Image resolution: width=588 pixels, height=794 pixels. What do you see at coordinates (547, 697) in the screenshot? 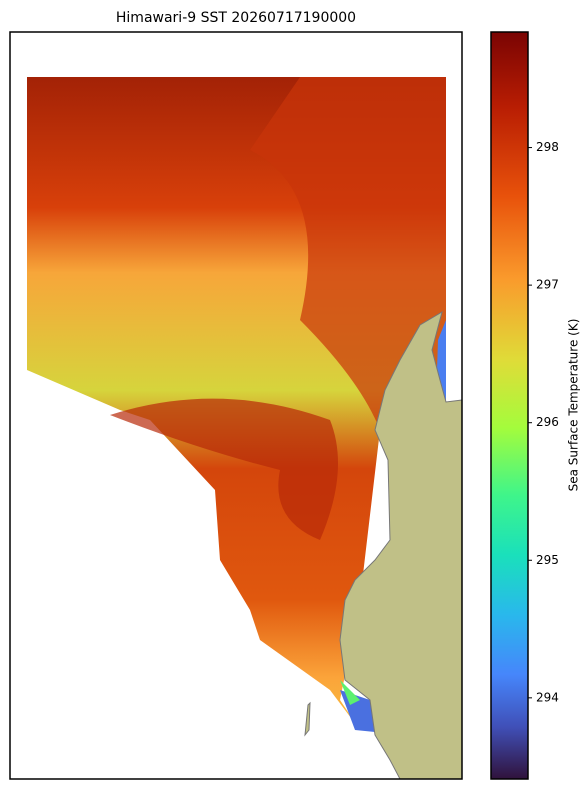
I see `colorbar-tick-label: 294` at bounding box center [547, 697].